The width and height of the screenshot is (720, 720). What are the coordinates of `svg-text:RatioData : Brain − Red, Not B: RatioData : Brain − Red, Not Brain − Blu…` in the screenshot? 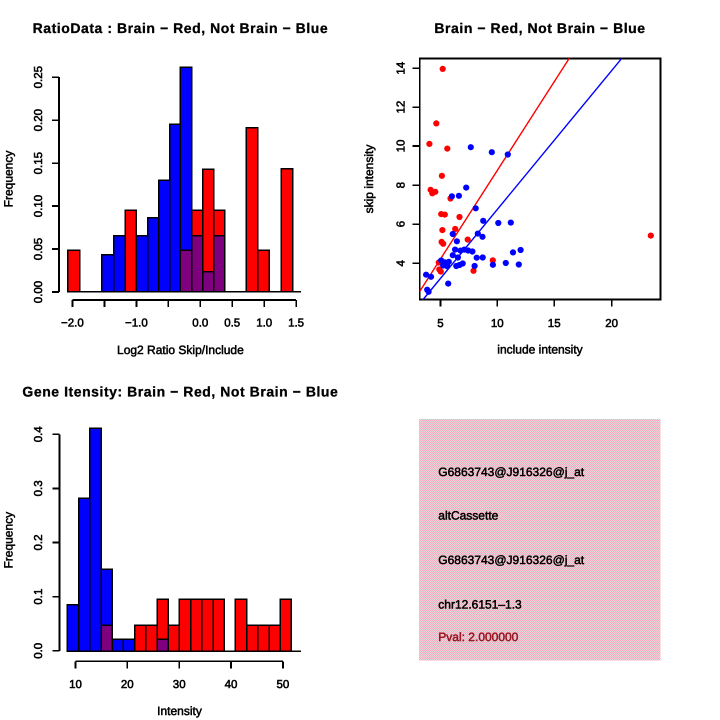 It's located at (181, 28).